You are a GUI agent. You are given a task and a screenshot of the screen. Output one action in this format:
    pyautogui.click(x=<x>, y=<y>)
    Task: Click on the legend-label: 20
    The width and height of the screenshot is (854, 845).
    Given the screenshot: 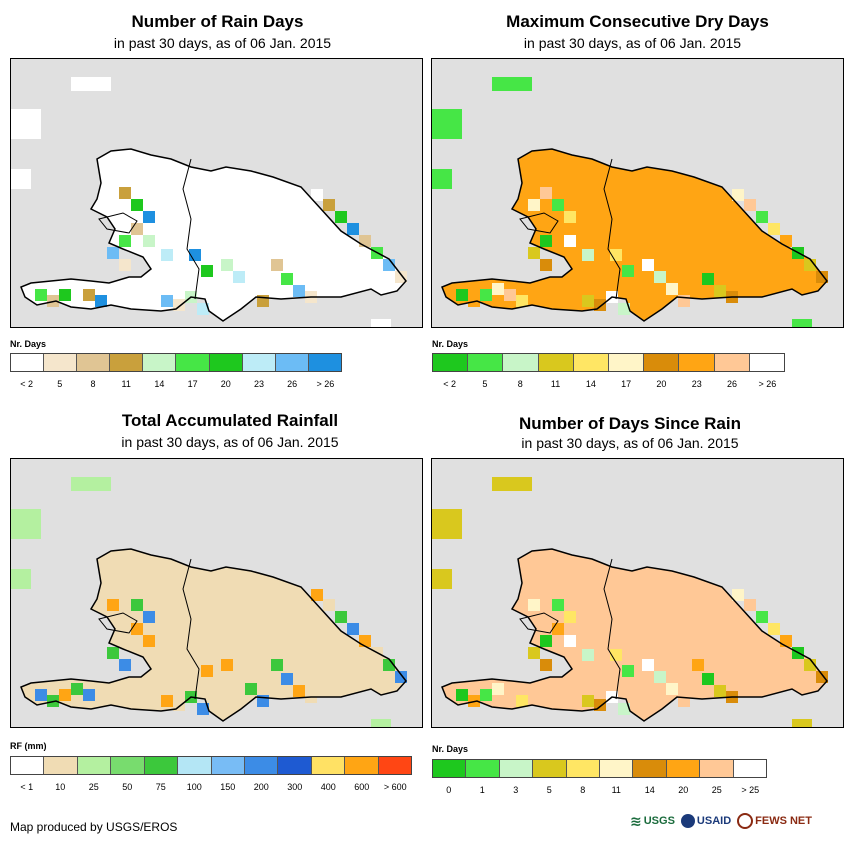 What is the action you would take?
    pyautogui.click(x=225, y=384)
    